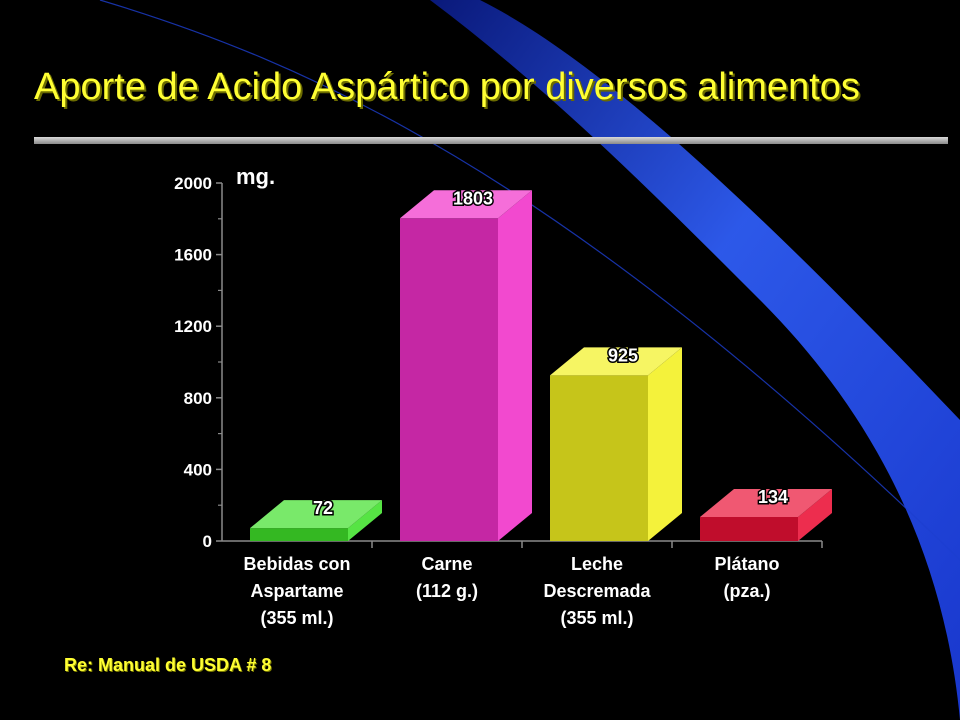  What do you see at coordinates (168, 665) in the screenshot?
I see `source-footnote: Re: Manual de USDA # 8` at bounding box center [168, 665].